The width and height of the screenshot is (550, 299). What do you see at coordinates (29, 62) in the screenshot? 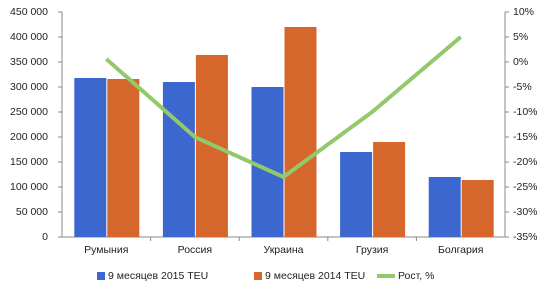
I see `y-tick-label: 350 000` at bounding box center [29, 62].